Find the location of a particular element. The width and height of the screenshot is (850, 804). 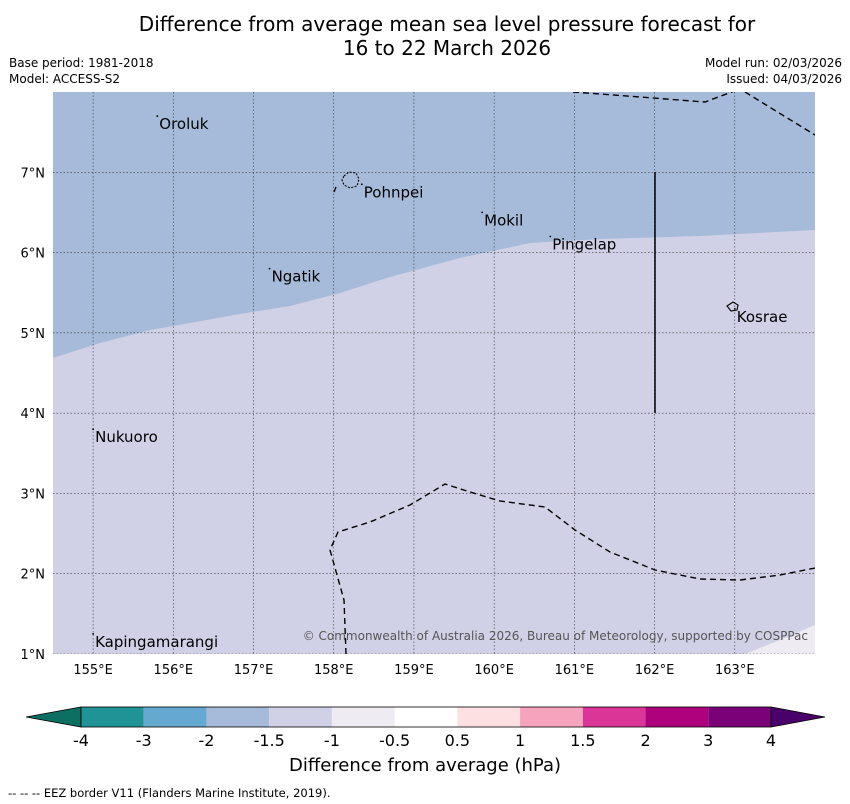

lat-tick-label: 2°N is located at coordinates (33, 575).